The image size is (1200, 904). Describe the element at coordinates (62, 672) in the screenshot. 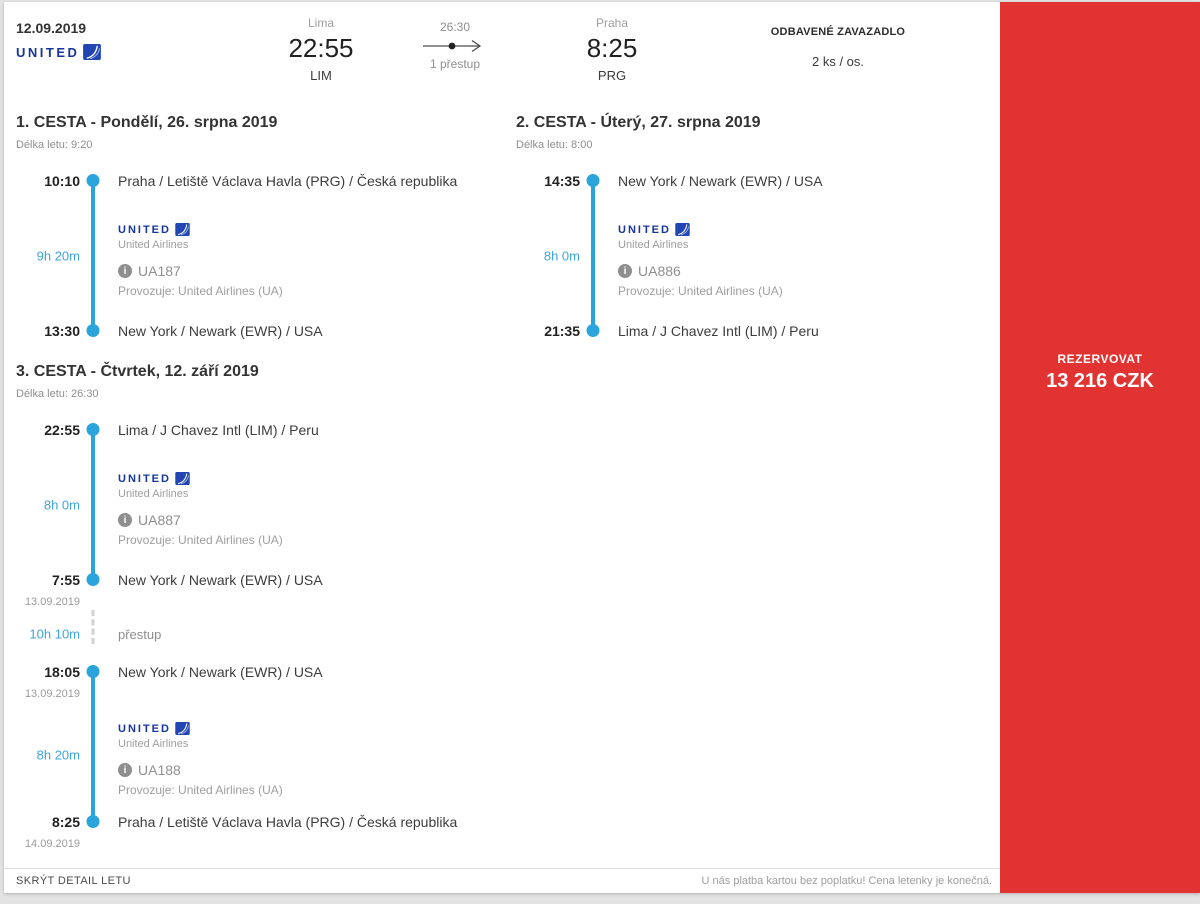

I see `station-time: 18:05` at that location.